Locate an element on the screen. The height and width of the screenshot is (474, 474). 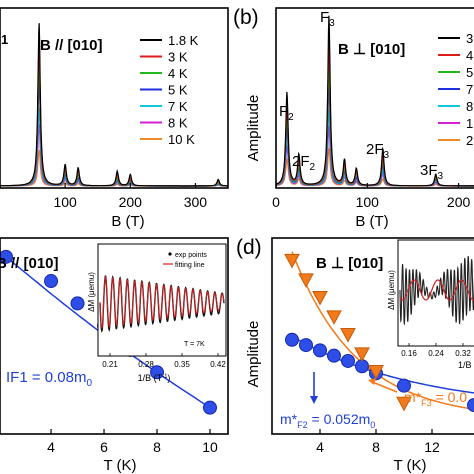
svg-text: 3F3 is located at coordinates (432, 172).